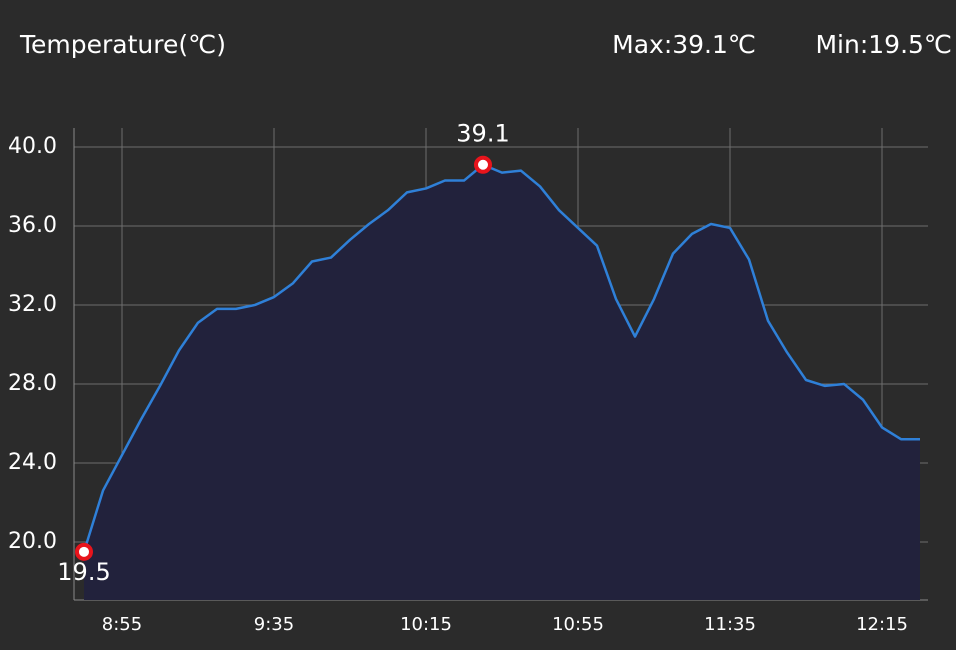  Describe the element at coordinates (32, 541) in the screenshot. I see `y-tick-label: 20.0` at that location.